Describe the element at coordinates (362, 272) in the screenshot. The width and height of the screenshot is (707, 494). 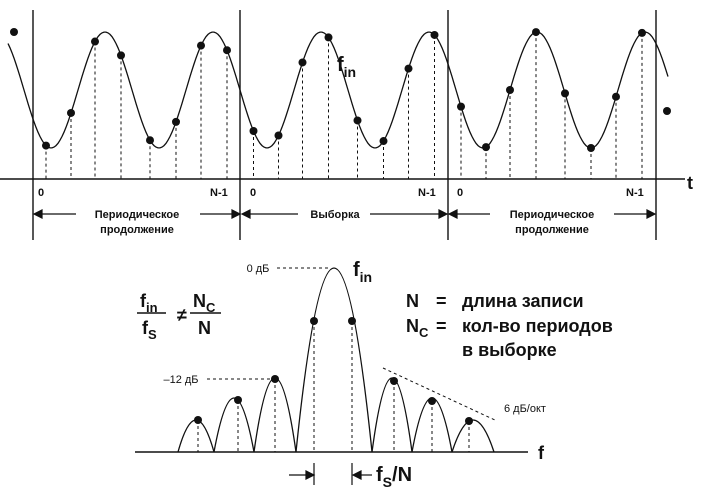
I see `peak-label: fin` at that location.